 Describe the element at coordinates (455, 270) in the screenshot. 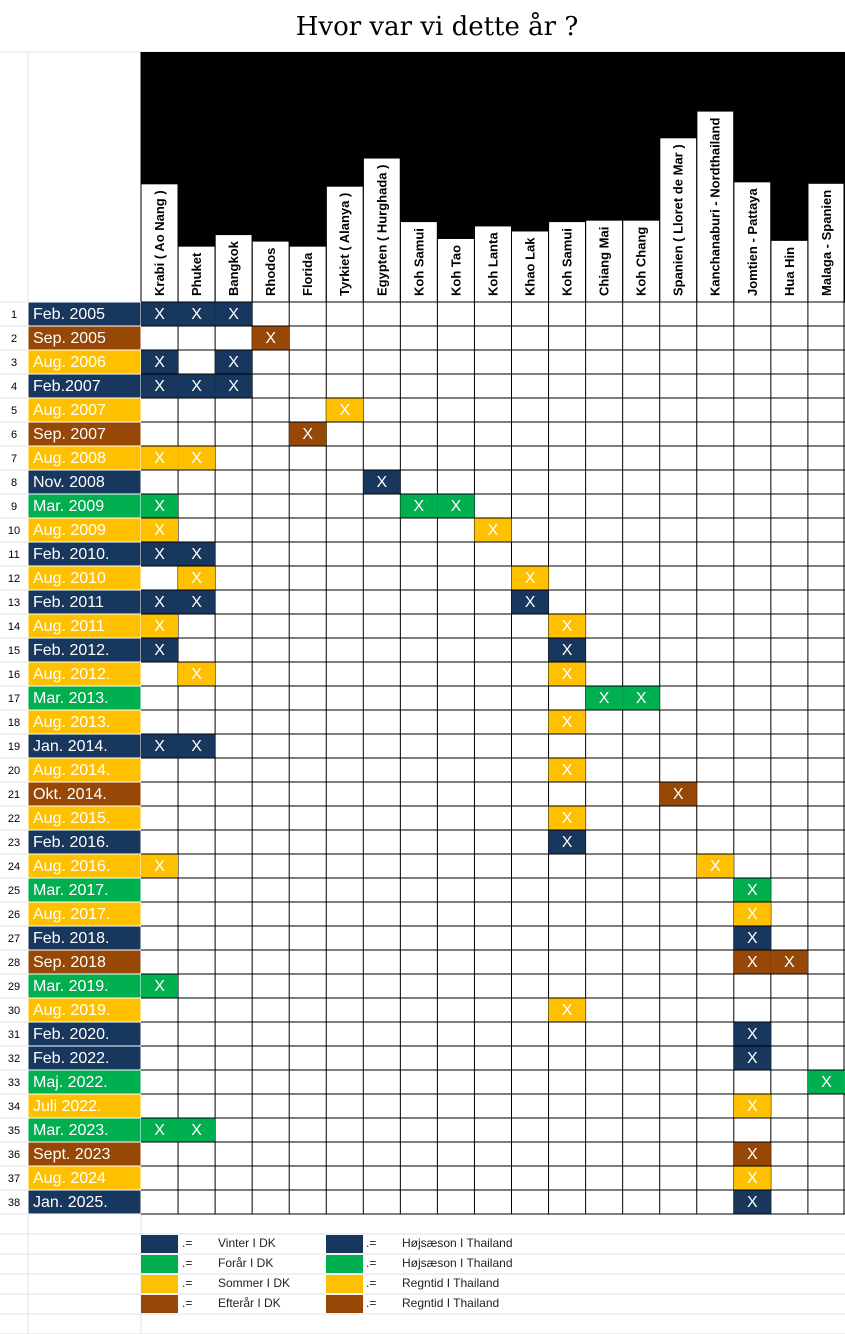

I see `column-header: Koh Tao` at that location.